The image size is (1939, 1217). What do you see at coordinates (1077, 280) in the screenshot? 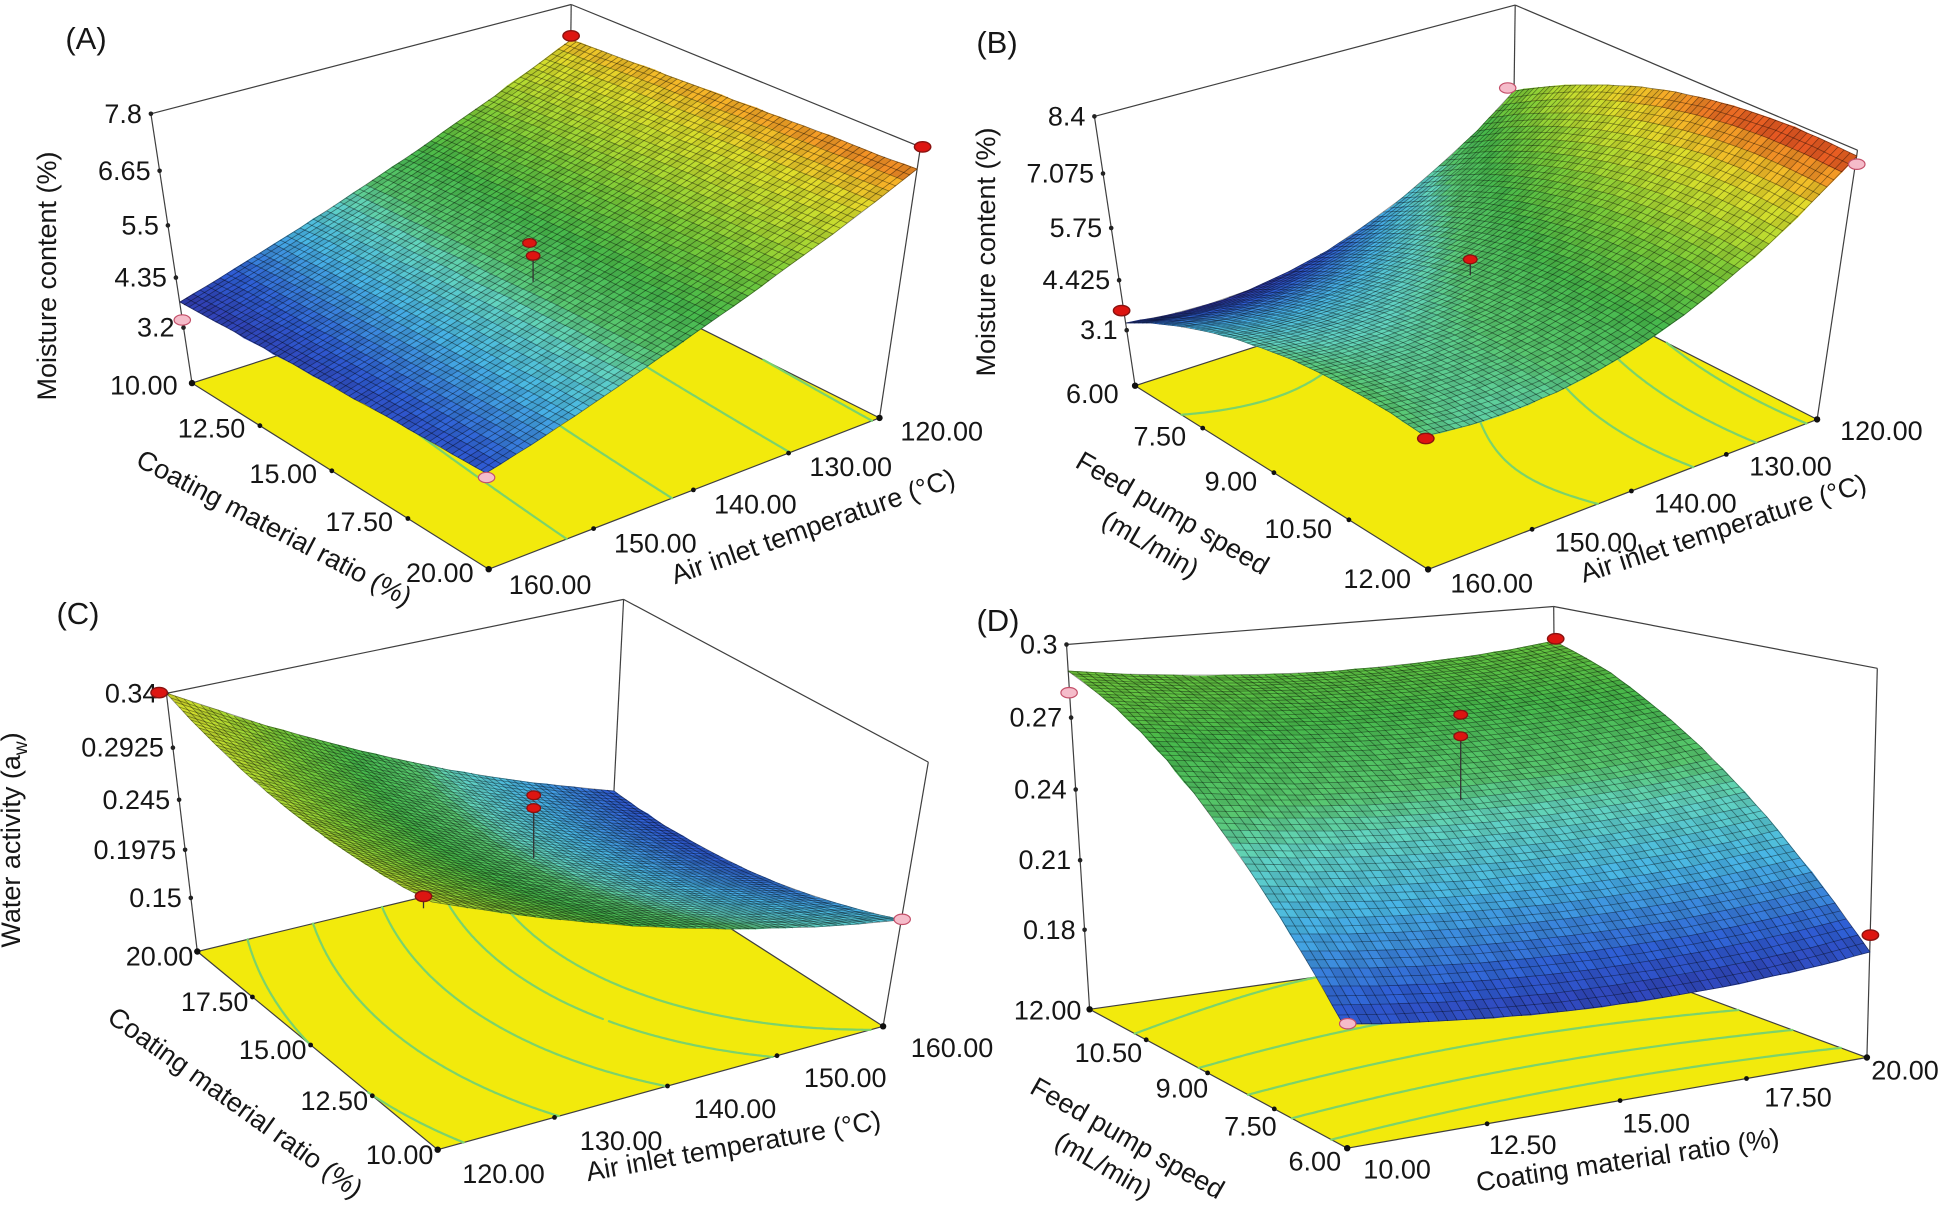
I see `svg-text: 4.425` at bounding box center [1077, 280].